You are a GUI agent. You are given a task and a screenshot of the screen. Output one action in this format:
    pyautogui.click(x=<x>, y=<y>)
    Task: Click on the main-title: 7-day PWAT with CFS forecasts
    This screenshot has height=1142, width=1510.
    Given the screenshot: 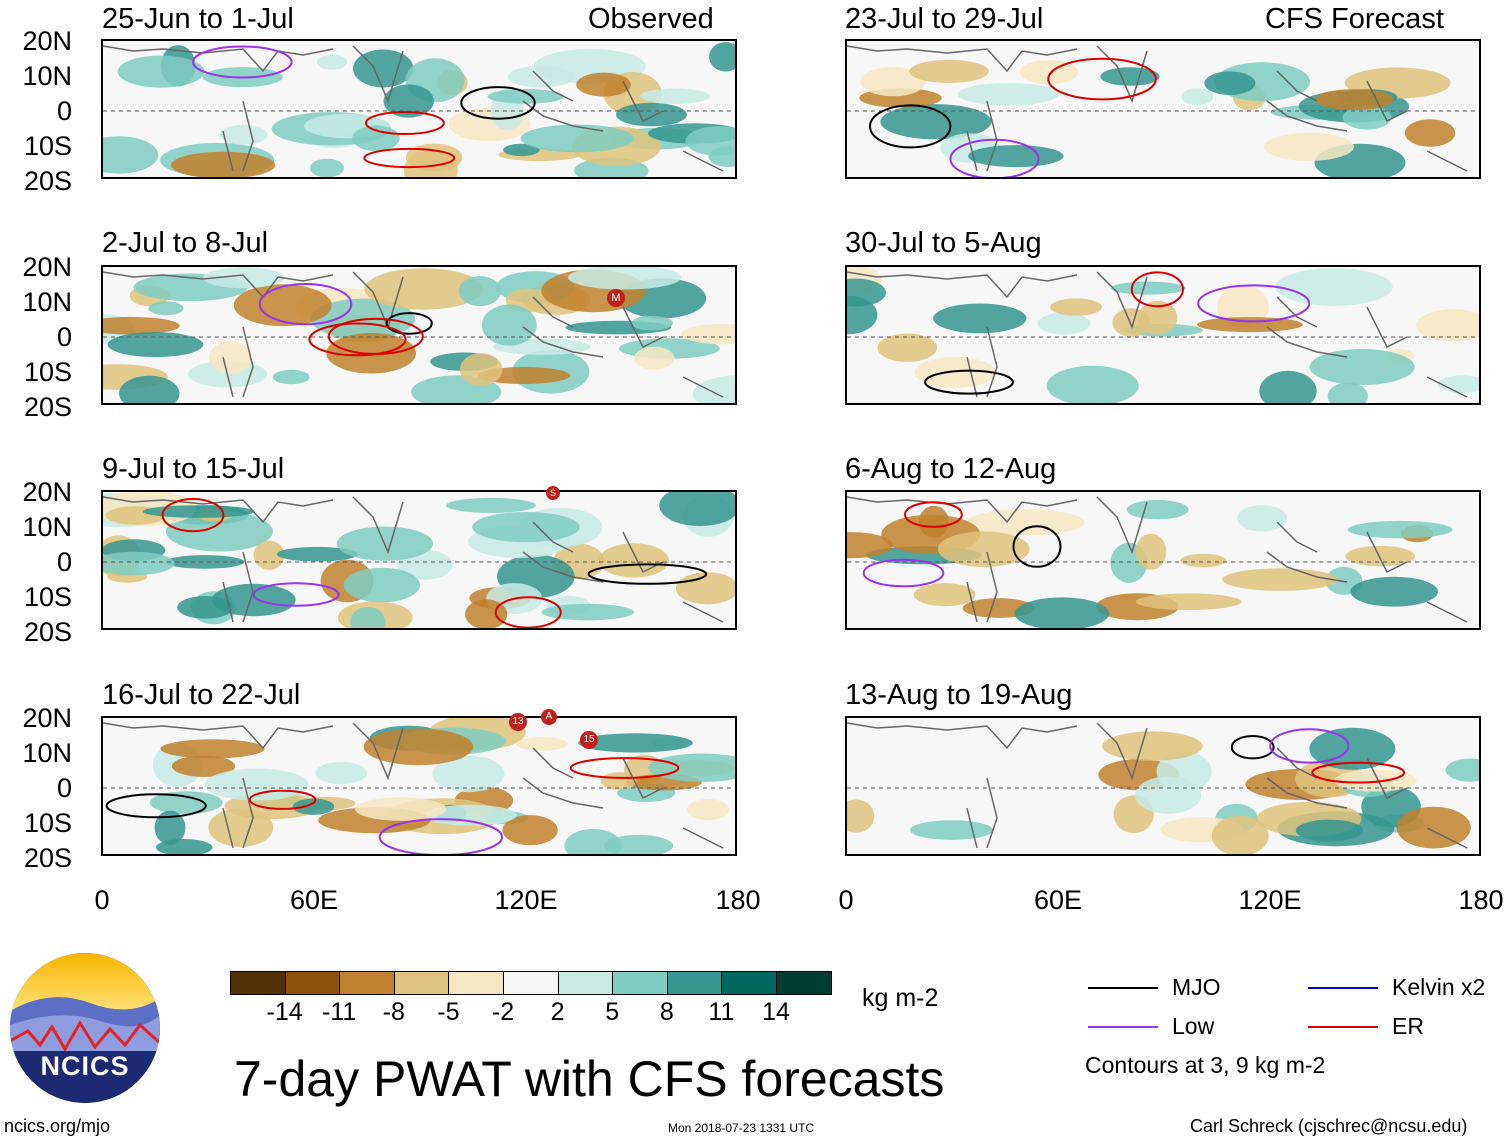 What is the action you would take?
    pyautogui.click(x=589, y=1079)
    